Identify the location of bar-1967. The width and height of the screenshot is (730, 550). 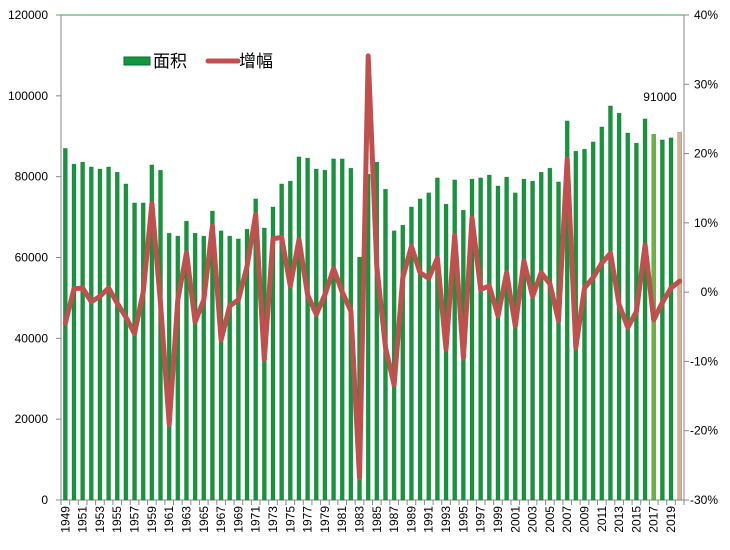
(221, 365).